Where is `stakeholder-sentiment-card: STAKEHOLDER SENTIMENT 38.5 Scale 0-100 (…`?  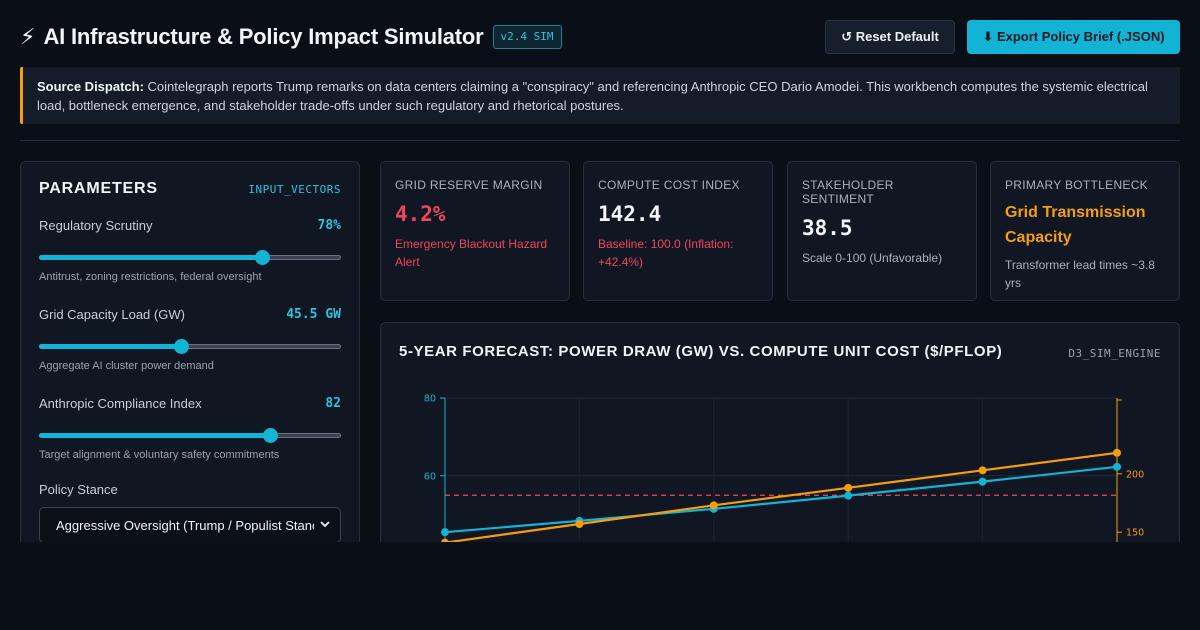 stakeholder-sentiment-card: STAKEHOLDER SENTIMENT 38.5 Scale 0-100 (… is located at coordinates (882, 231).